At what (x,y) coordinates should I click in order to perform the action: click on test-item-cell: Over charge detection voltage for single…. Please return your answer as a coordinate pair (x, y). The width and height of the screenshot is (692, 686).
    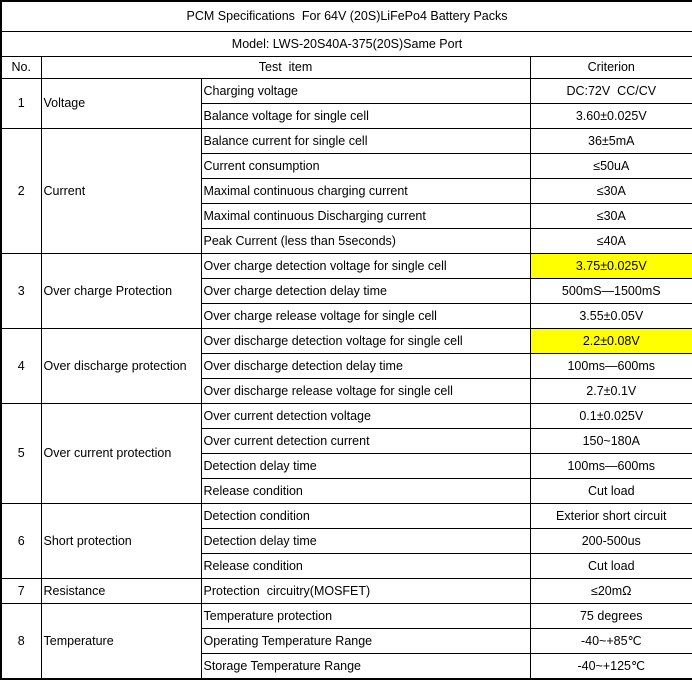
    Looking at the image, I should click on (365, 266).